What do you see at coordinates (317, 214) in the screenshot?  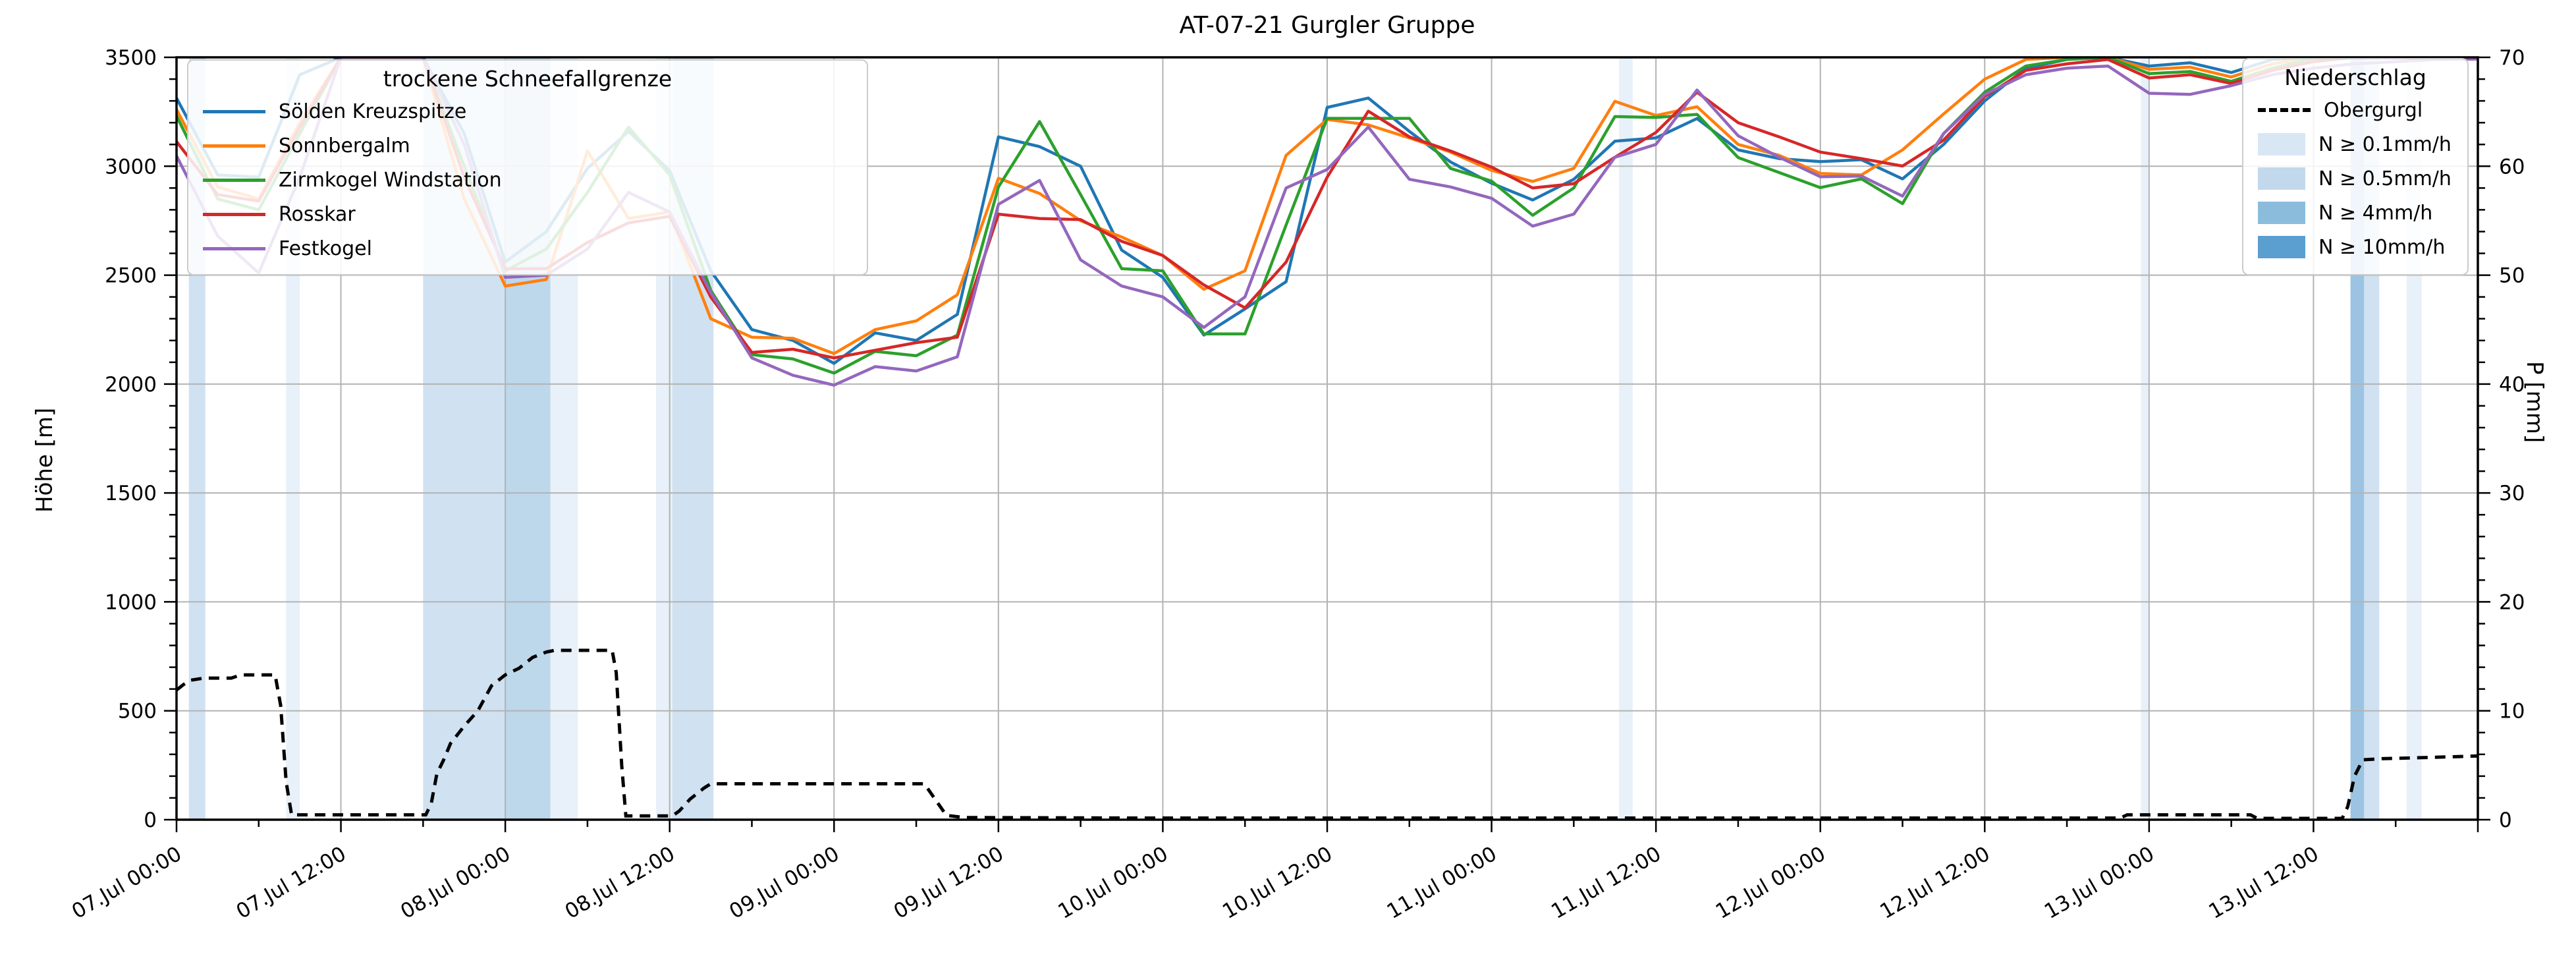 I see `legend-item-label: Rosskar` at bounding box center [317, 214].